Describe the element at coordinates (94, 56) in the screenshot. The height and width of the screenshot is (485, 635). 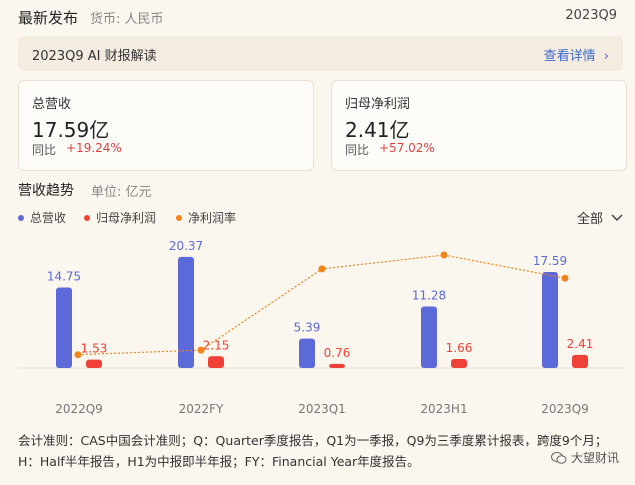
I see `ai-report-title: 2023Q9 AI 财报解读` at that location.